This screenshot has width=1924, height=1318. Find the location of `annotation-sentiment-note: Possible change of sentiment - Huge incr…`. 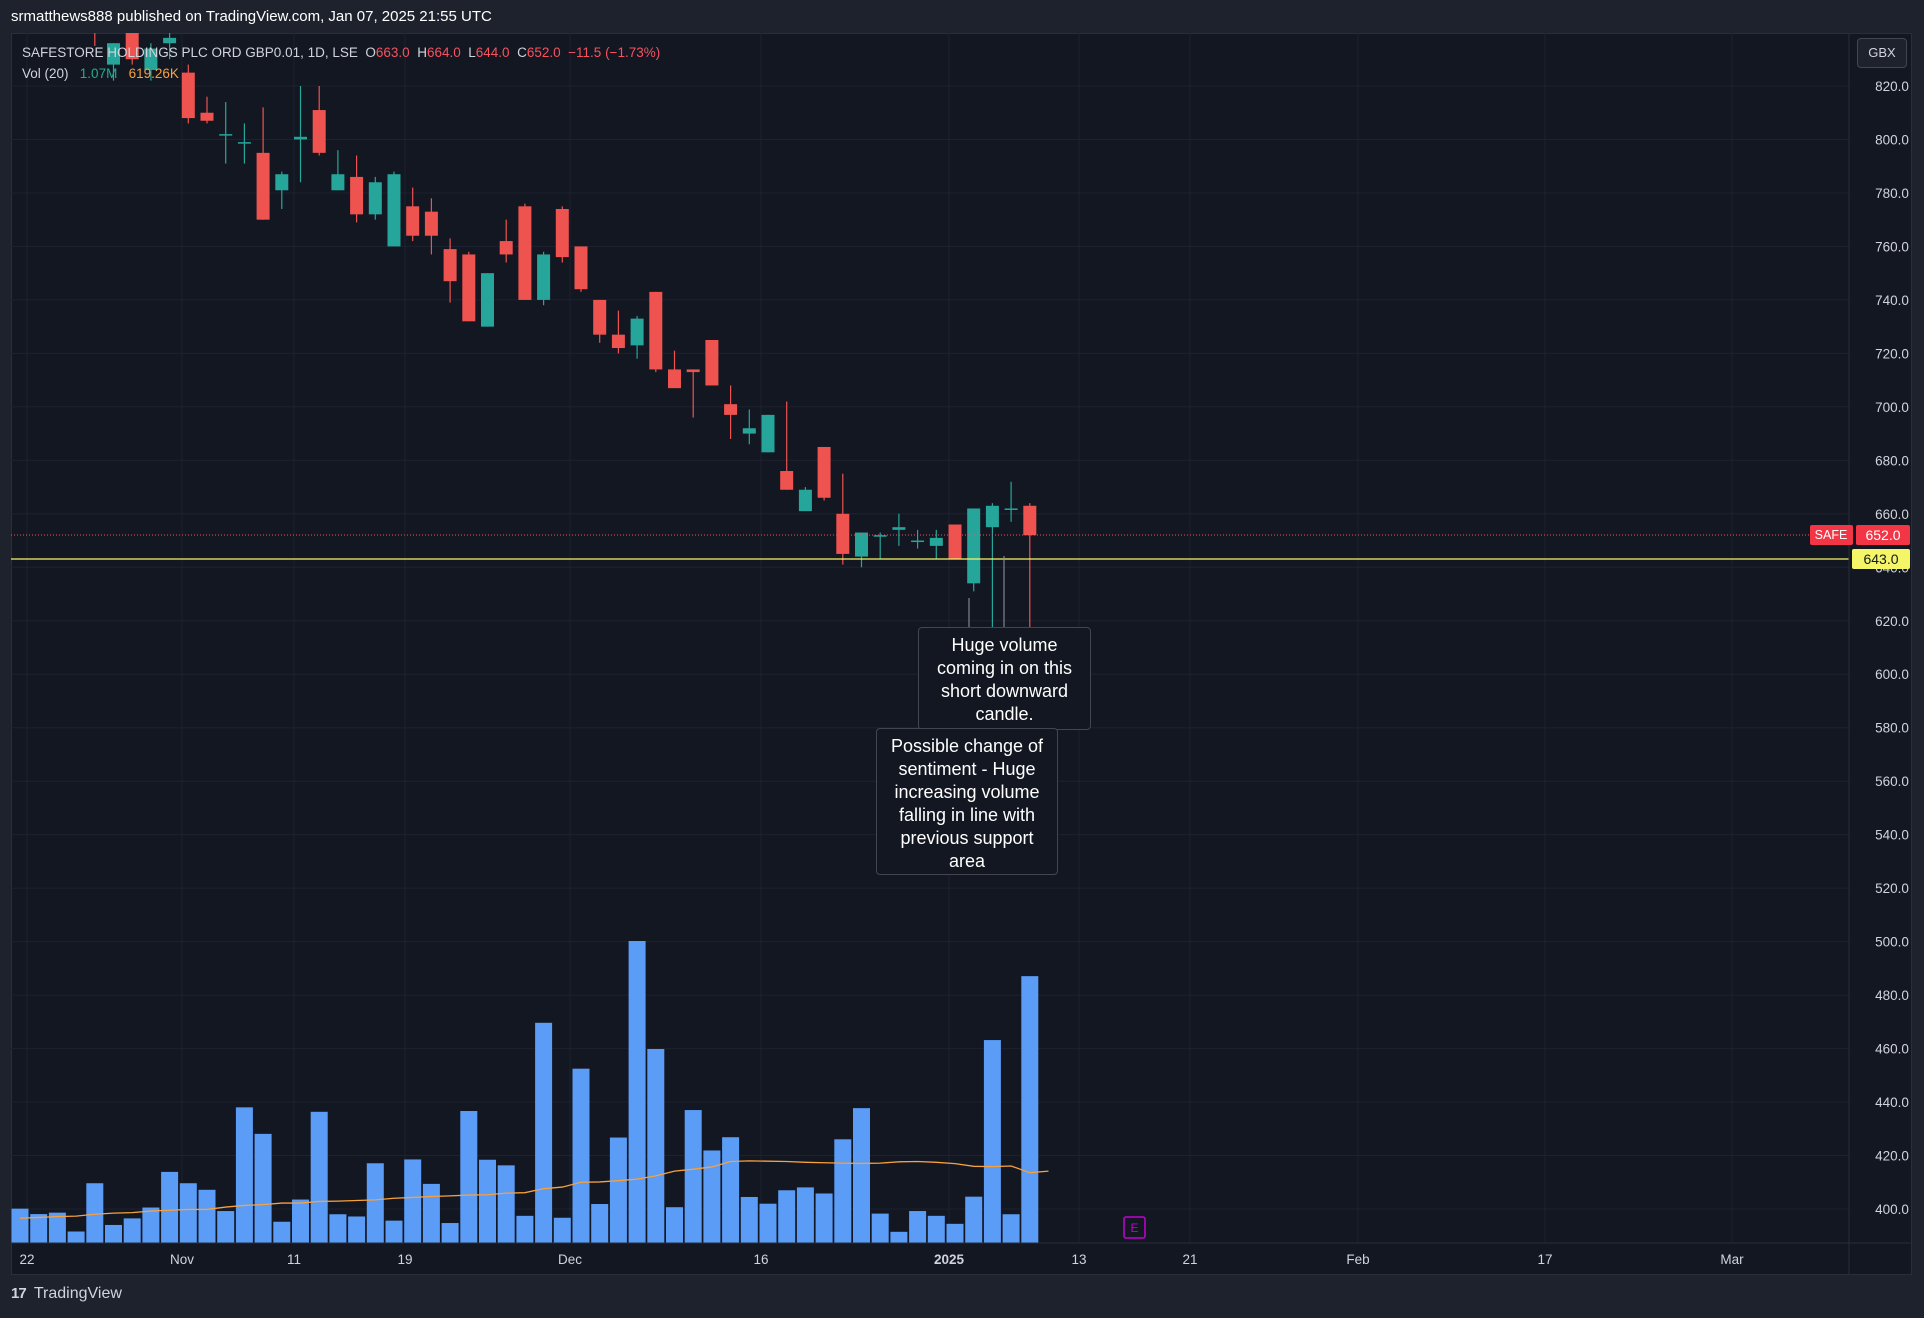

annotation-sentiment-note: Possible change of sentiment - Huge incr… is located at coordinates (967, 801).